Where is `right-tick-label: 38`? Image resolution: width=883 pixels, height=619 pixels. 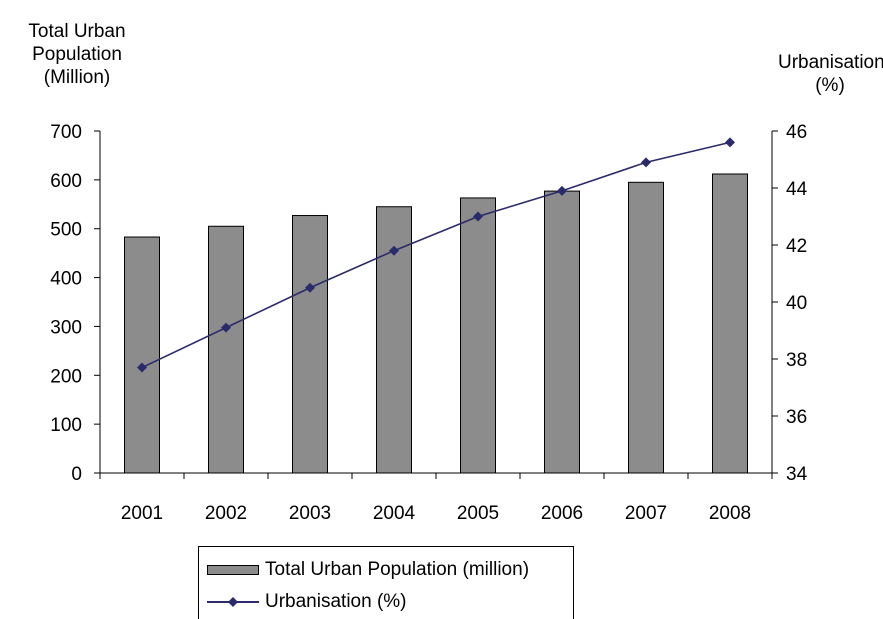 right-tick-label: 38 is located at coordinates (796, 360).